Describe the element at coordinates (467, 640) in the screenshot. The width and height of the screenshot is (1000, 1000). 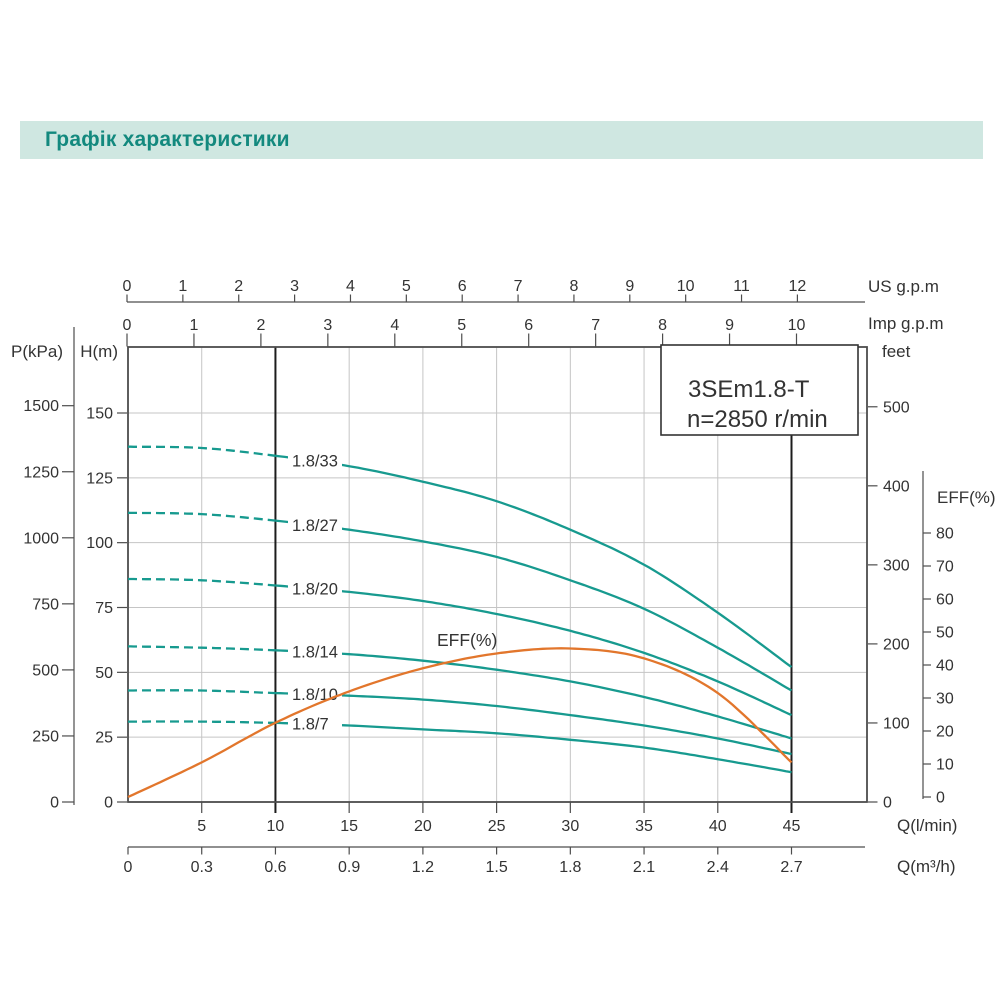
I see `efficiency-curve-label: EFF(%)` at that location.